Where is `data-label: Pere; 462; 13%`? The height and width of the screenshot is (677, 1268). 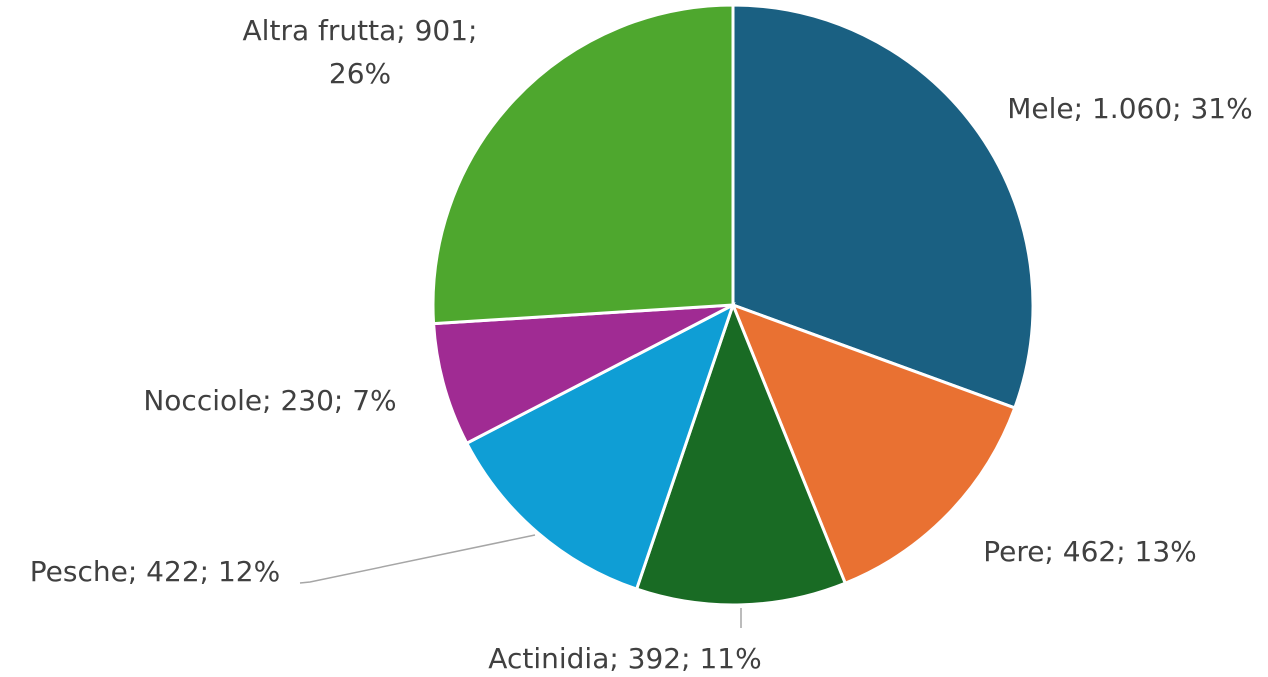
data-label: Pere; 462; 13% is located at coordinates (1090, 551).